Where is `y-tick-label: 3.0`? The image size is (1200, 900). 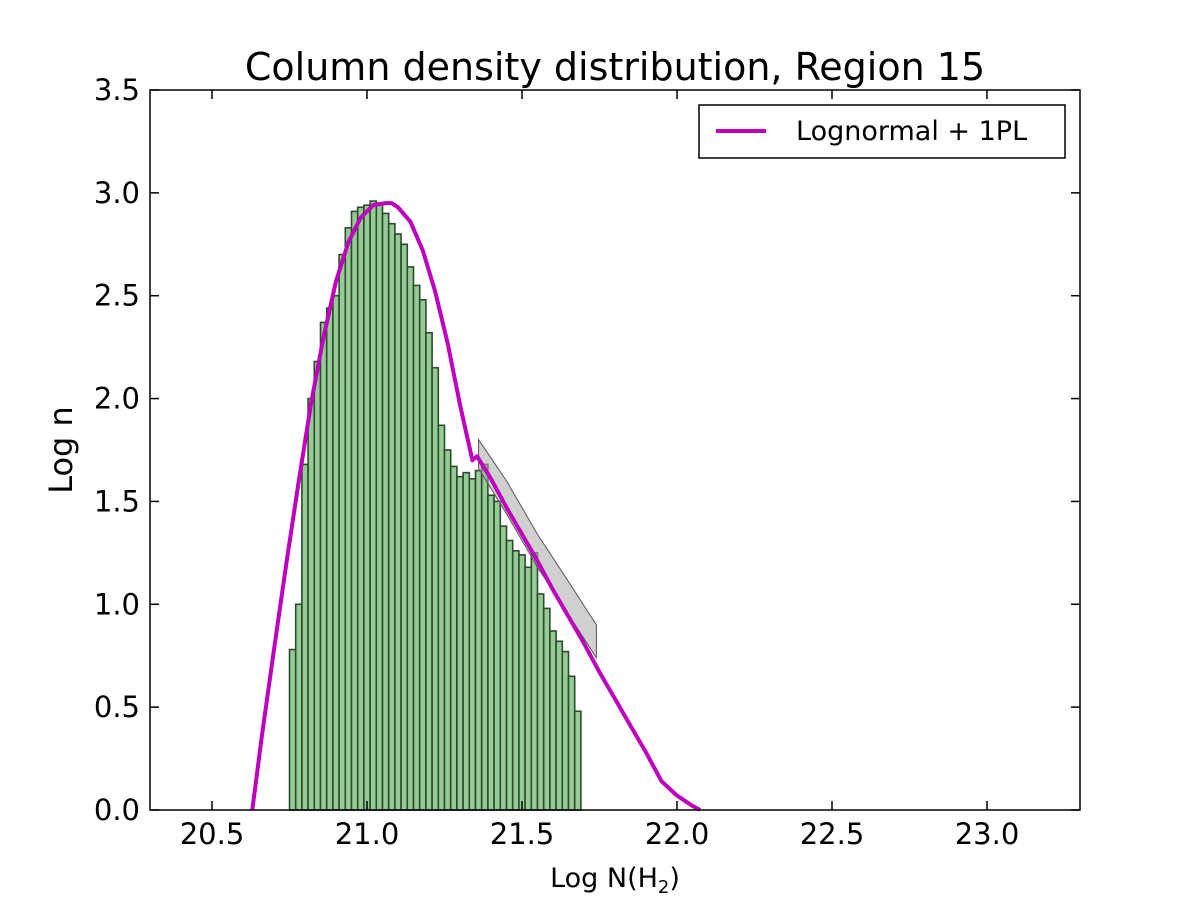
y-tick-label: 3.0 is located at coordinates (117, 193).